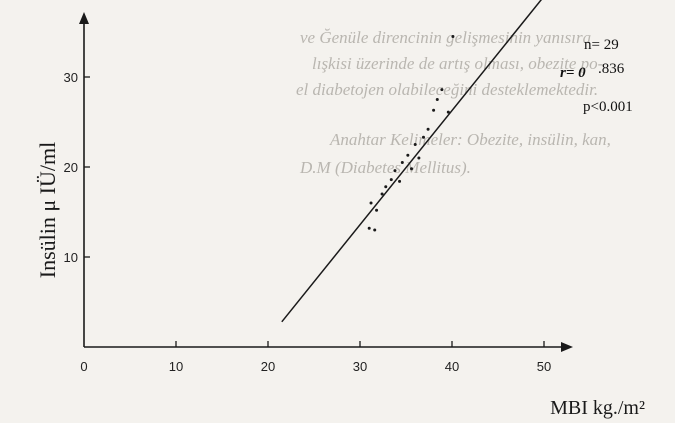 Image resolution: width=675 pixels, height=423 pixels. I want to click on x-axis-title: MBI kg./m², so click(597, 408).